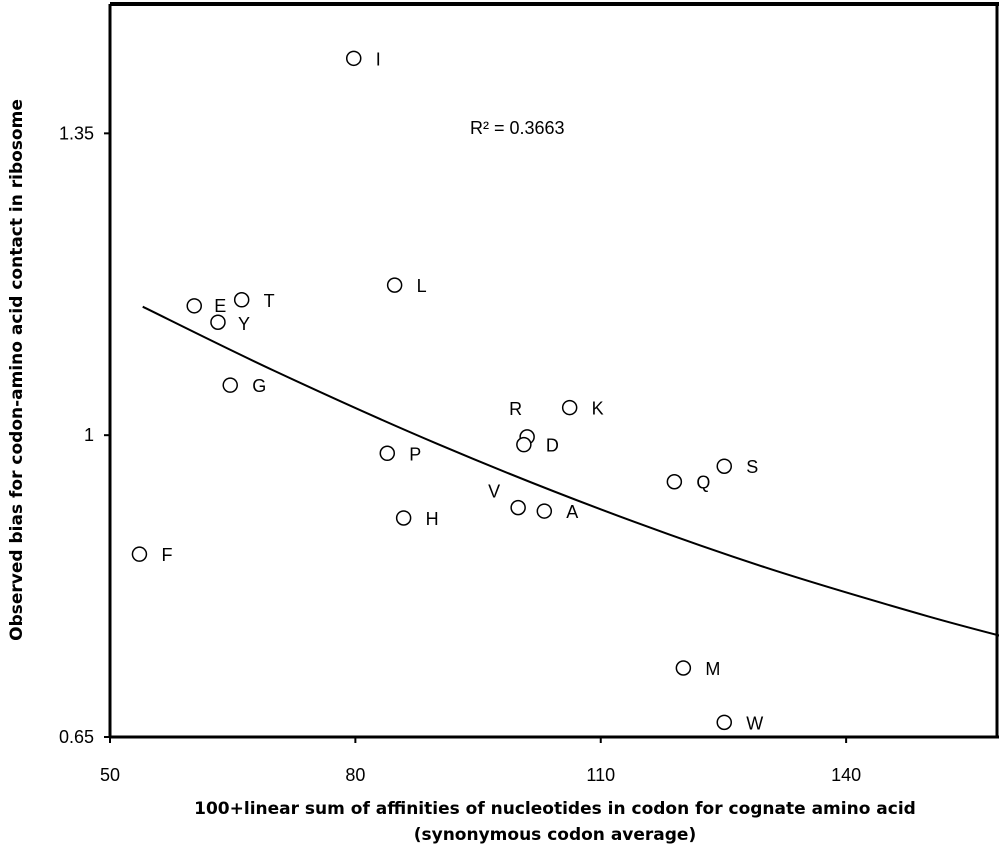 The height and width of the screenshot is (849, 999). Describe the element at coordinates (703, 483) in the screenshot. I see `data-point-label-Q: Q` at that location.